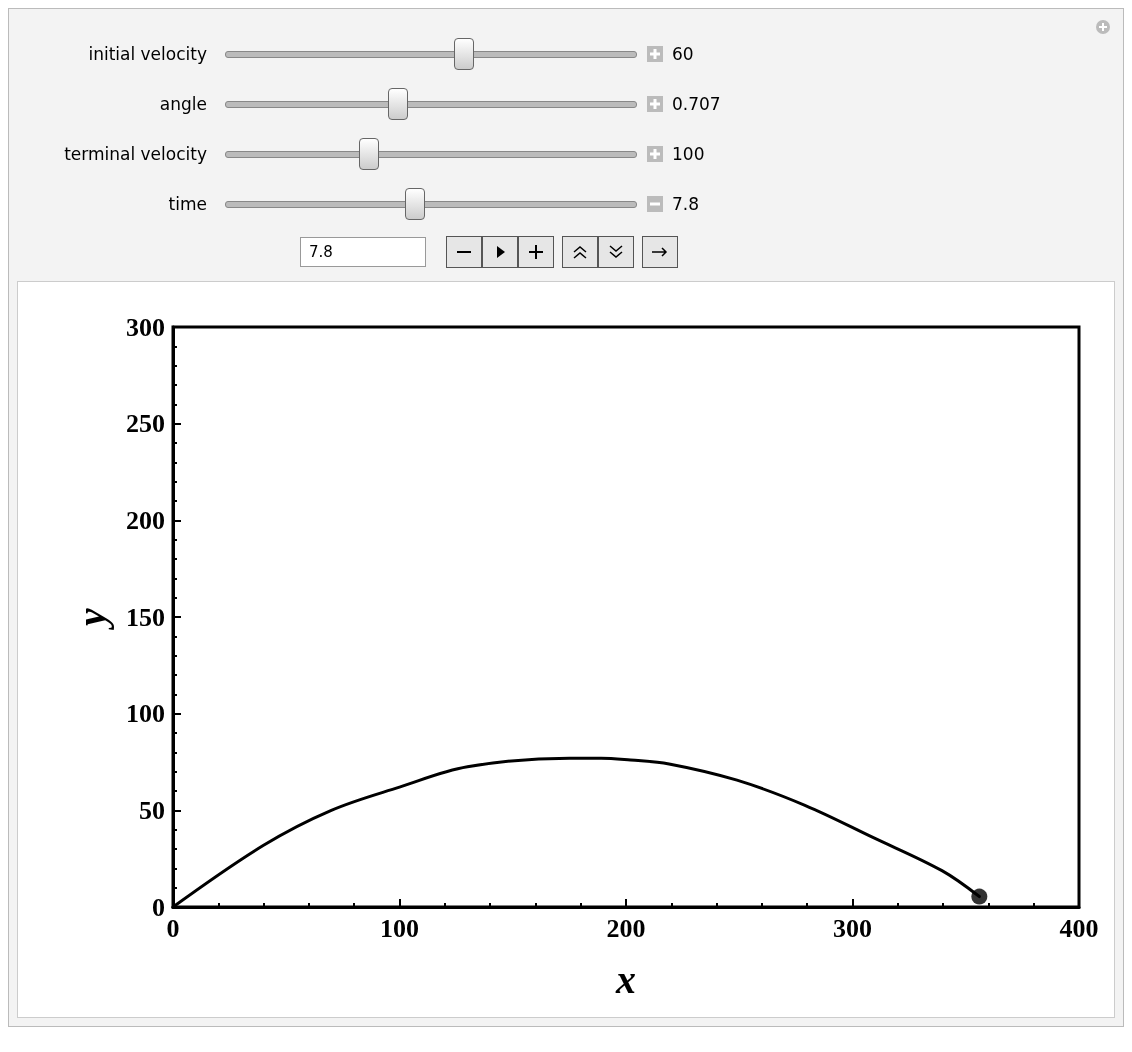  What do you see at coordinates (625, 979) in the screenshot?
I see `x-axis-title: x` at bounding box center [625, 979].